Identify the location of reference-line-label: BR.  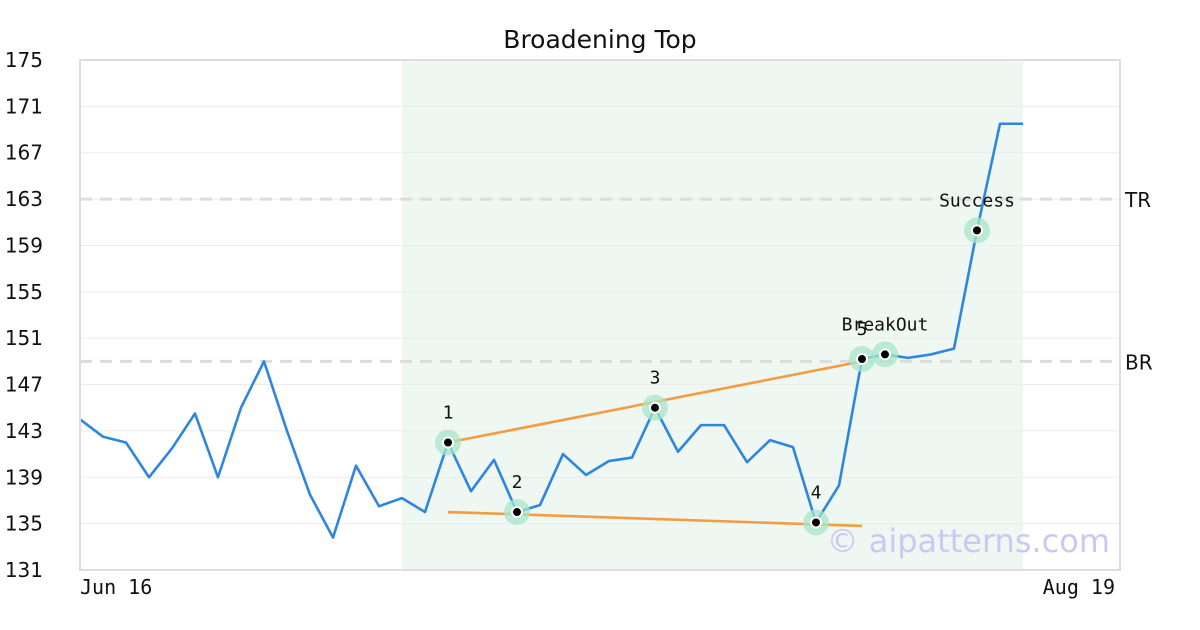
(1139, 362).